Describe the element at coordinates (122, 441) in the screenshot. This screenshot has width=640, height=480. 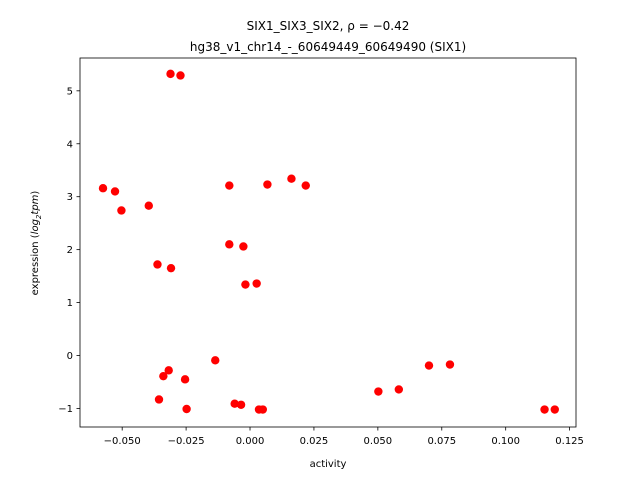
I see `x-tick-label: −0.050` at that location.